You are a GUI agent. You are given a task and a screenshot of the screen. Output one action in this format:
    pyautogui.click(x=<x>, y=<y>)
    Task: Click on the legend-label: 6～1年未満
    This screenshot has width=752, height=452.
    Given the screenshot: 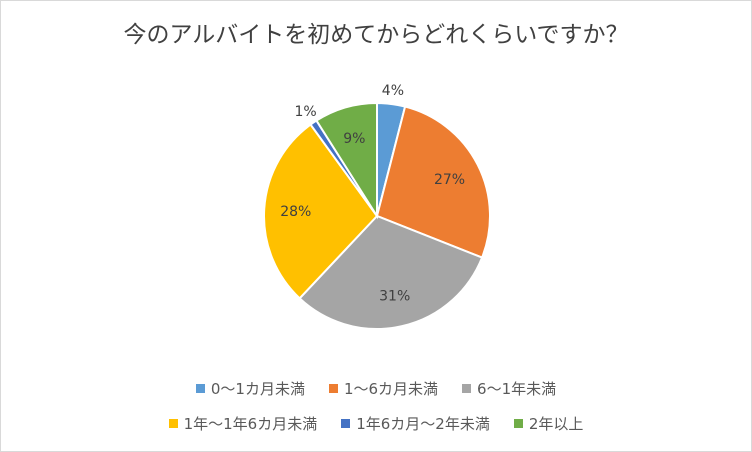 What is the action you would take?
    pyautogui.click(x=517, y=389)
    